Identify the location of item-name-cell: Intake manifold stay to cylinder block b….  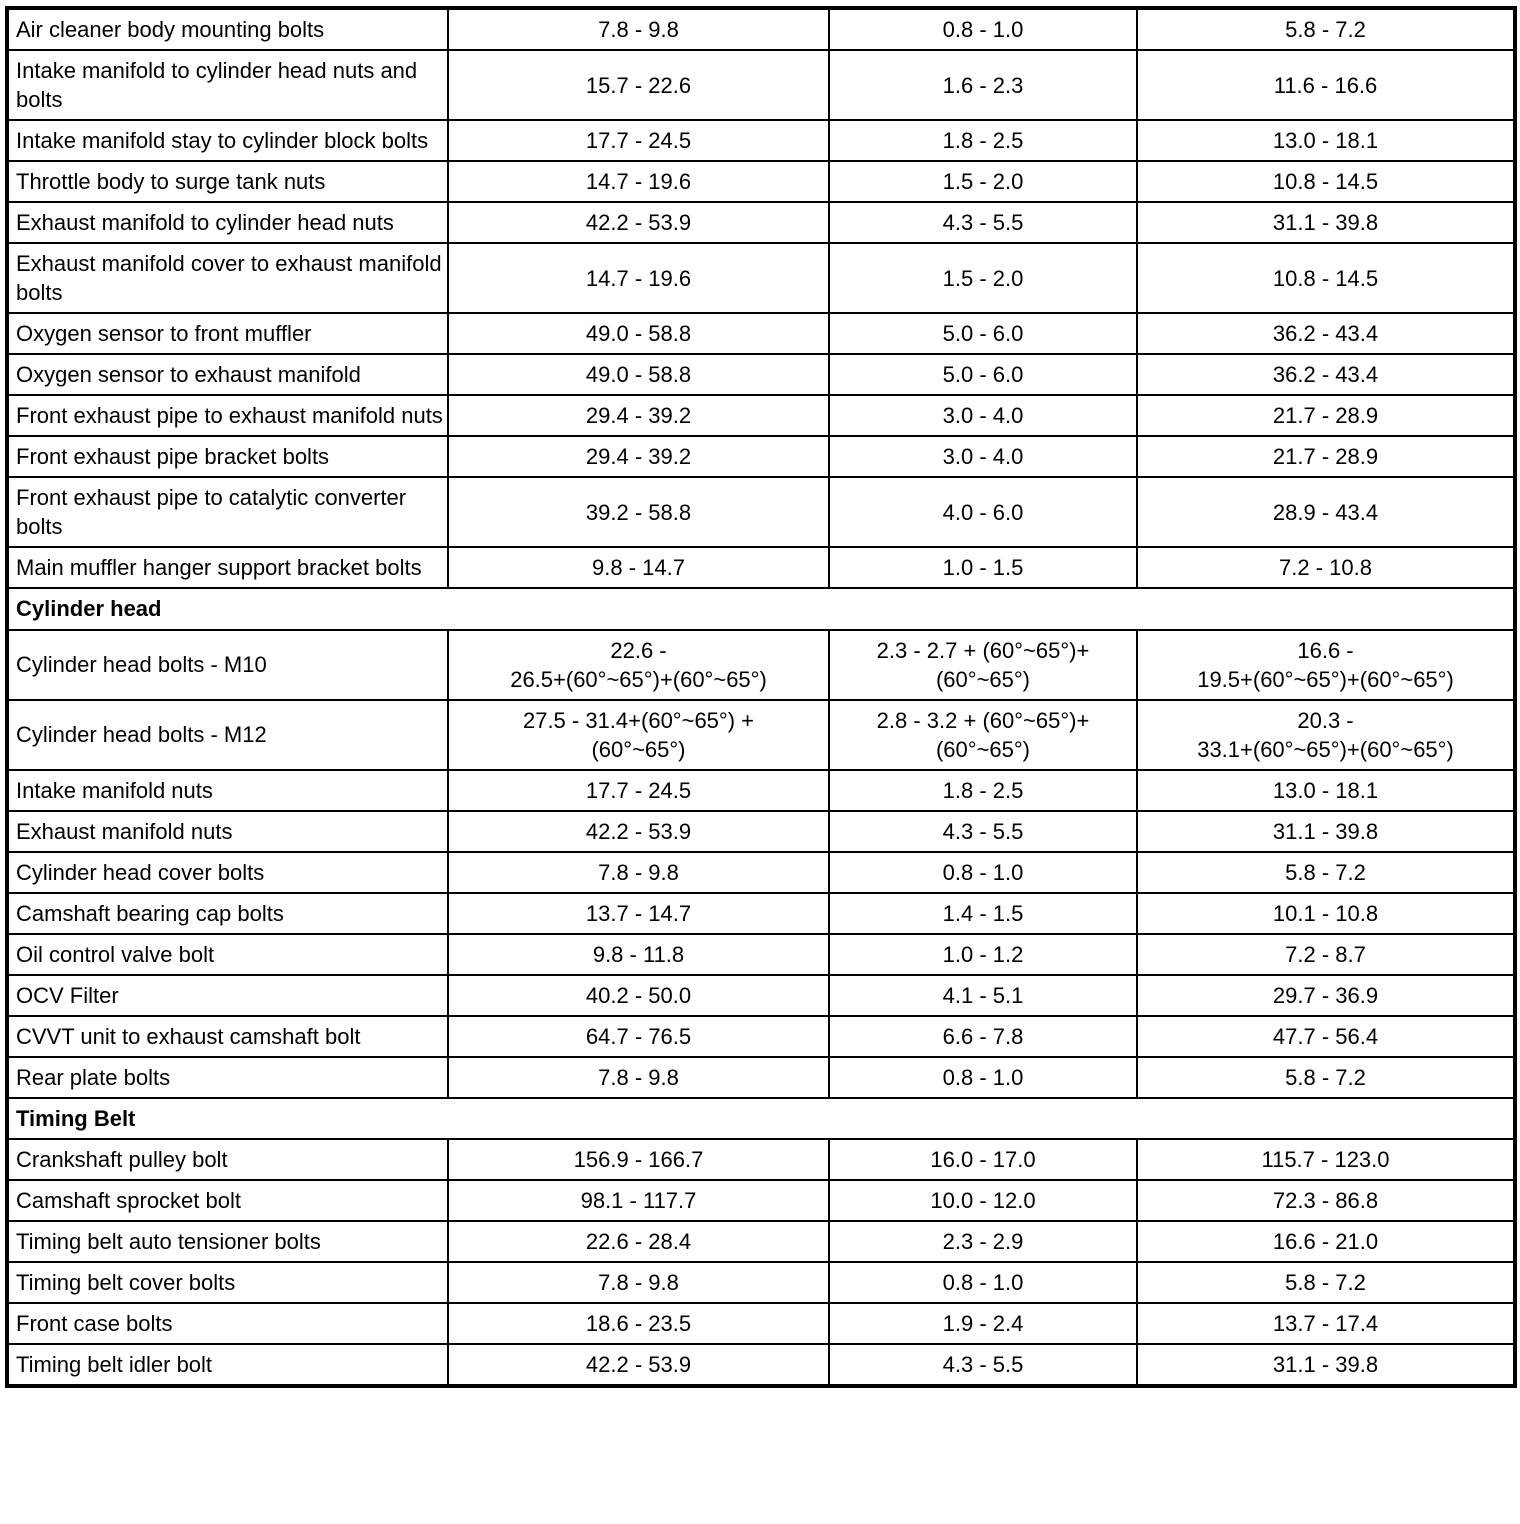
(227, 141).